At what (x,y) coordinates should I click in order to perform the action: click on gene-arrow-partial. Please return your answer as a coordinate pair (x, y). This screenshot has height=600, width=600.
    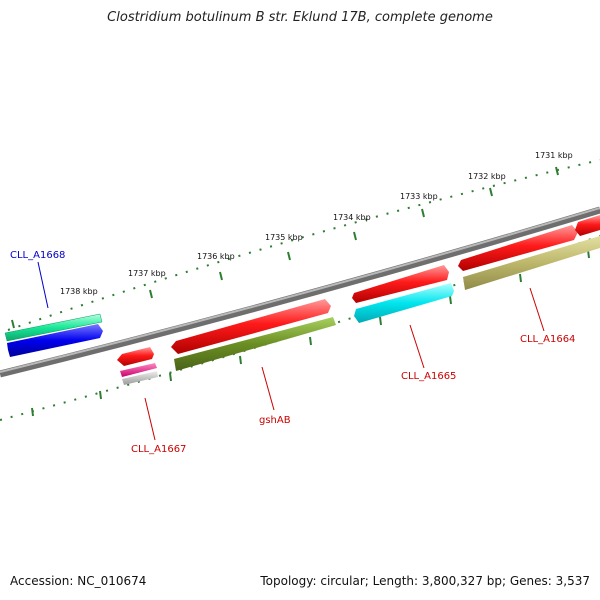
    Looking at the image, I should click on (587, 225).